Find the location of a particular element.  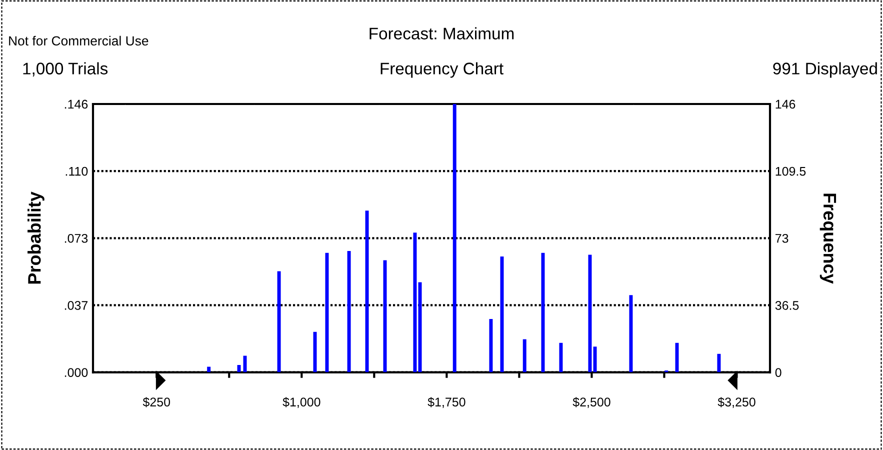

y-tick-label: .073 is located at coordinates (76, 238).